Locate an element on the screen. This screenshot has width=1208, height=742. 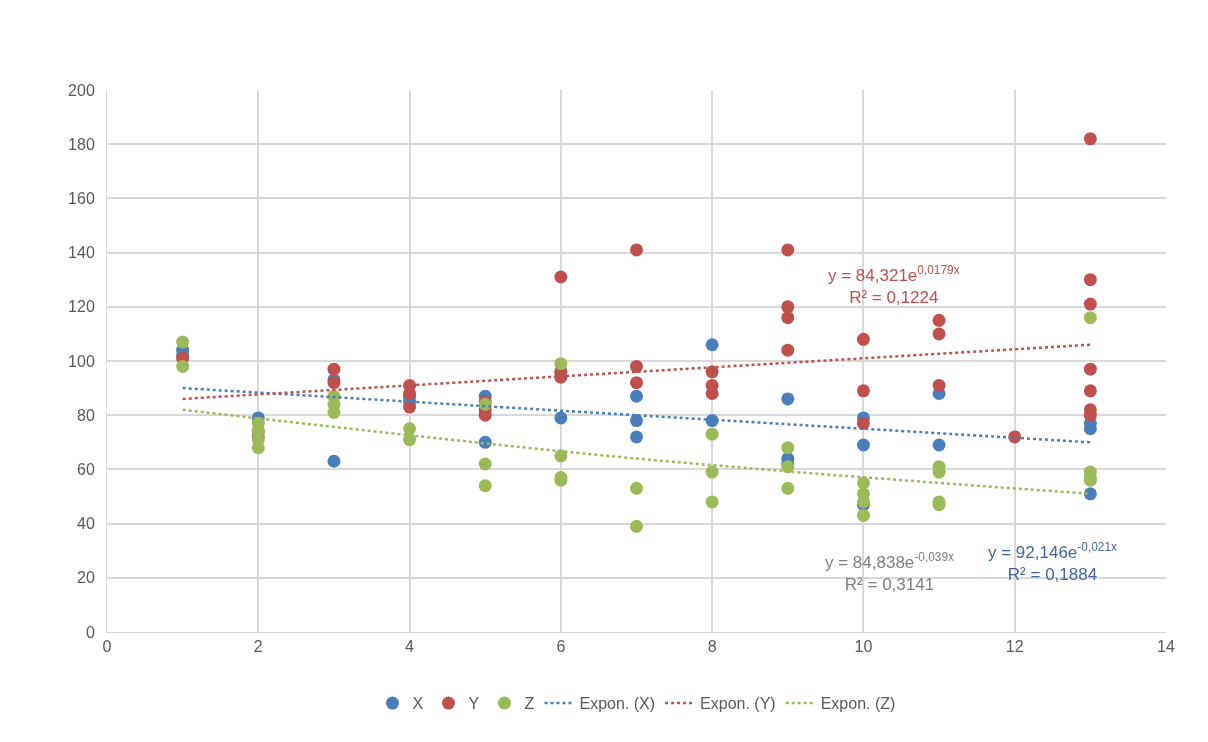
x-tick-label: 8 is located at coordinates (712, 647).